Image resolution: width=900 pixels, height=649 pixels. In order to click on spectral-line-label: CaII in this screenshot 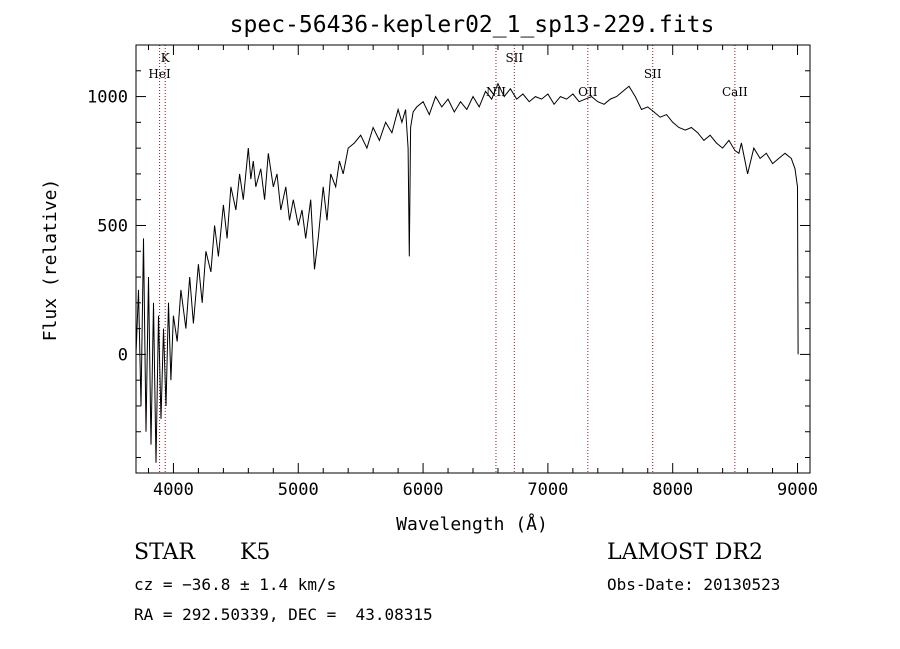, I will do `click(735, 92)`.